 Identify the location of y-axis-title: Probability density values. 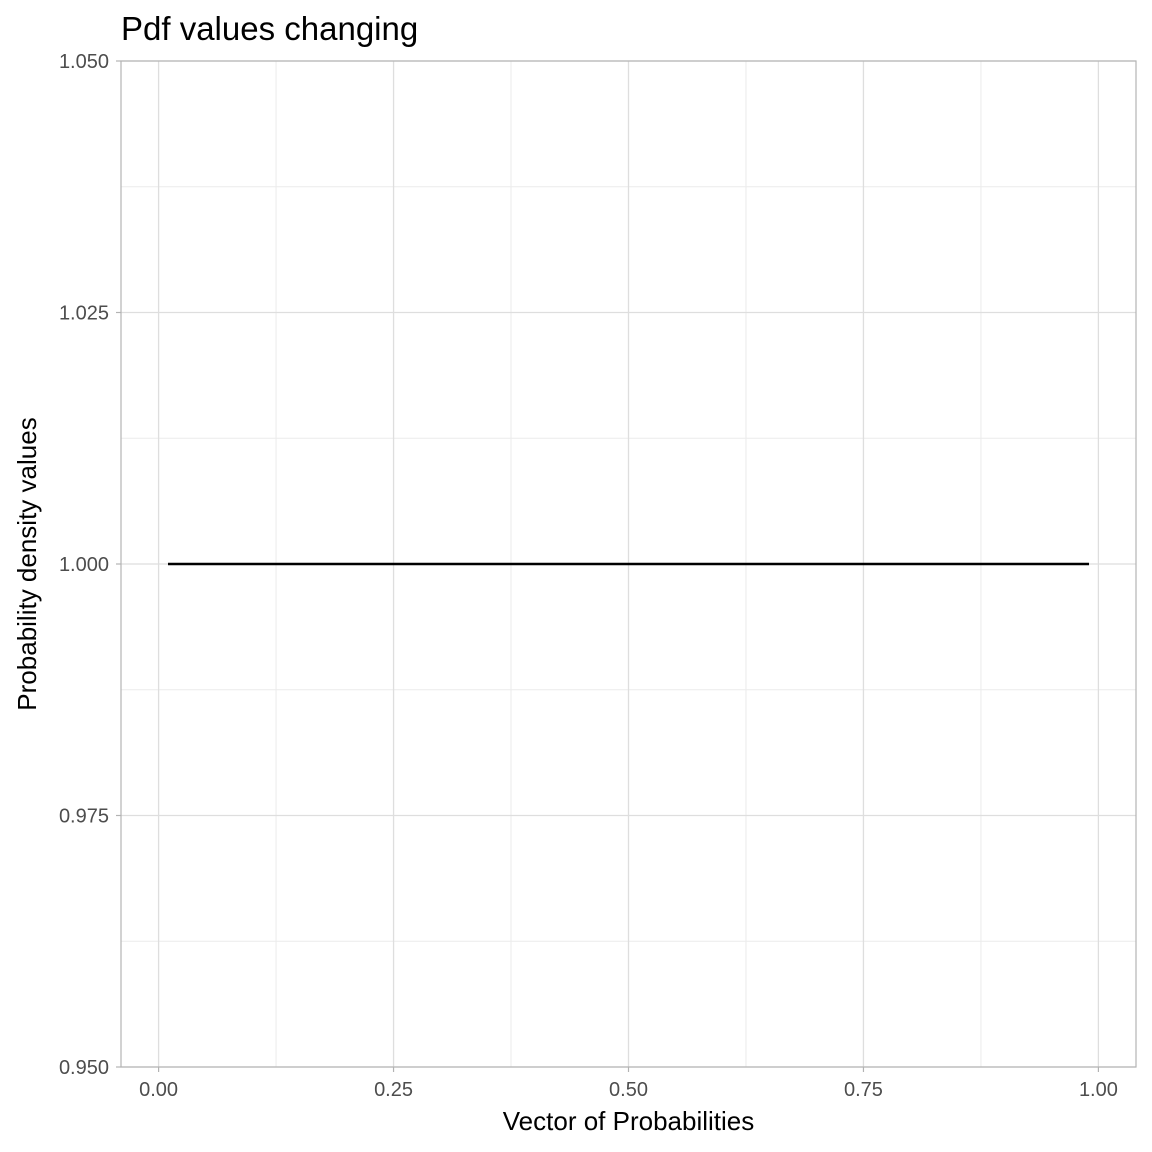
(27, 563).